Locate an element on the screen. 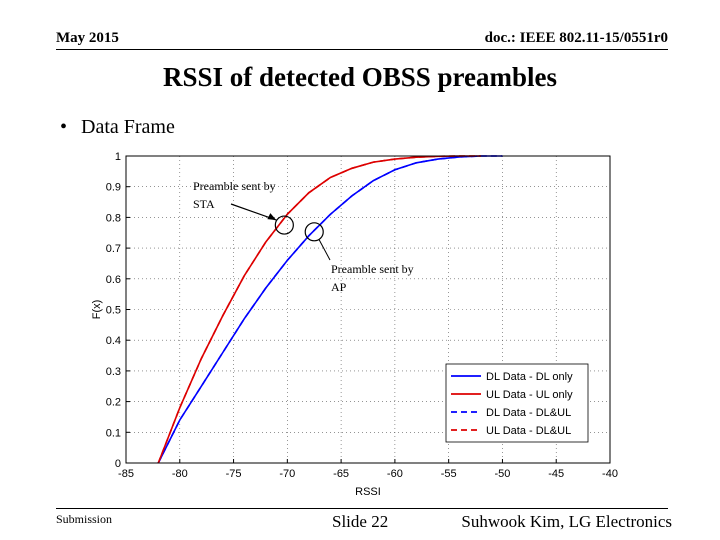 Image resolution: width=720 pixels, height=540 pixels. y-tick-label: 0.7 is located at coordinates (113, 249).